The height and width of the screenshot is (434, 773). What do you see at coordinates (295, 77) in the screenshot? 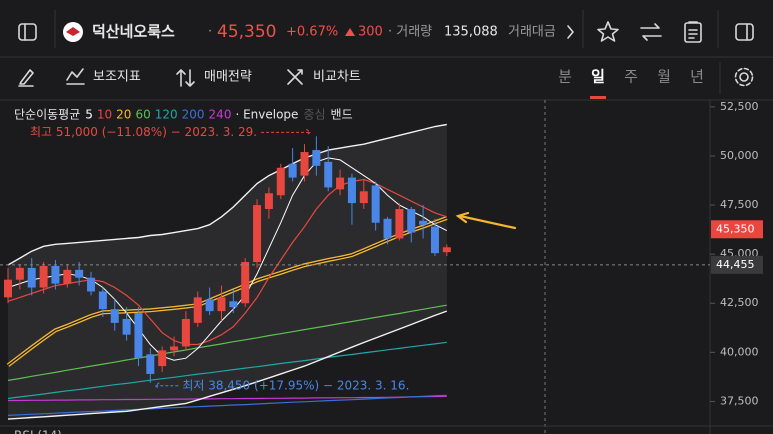
I see `compare-icon` at bounding box center [295, 77].